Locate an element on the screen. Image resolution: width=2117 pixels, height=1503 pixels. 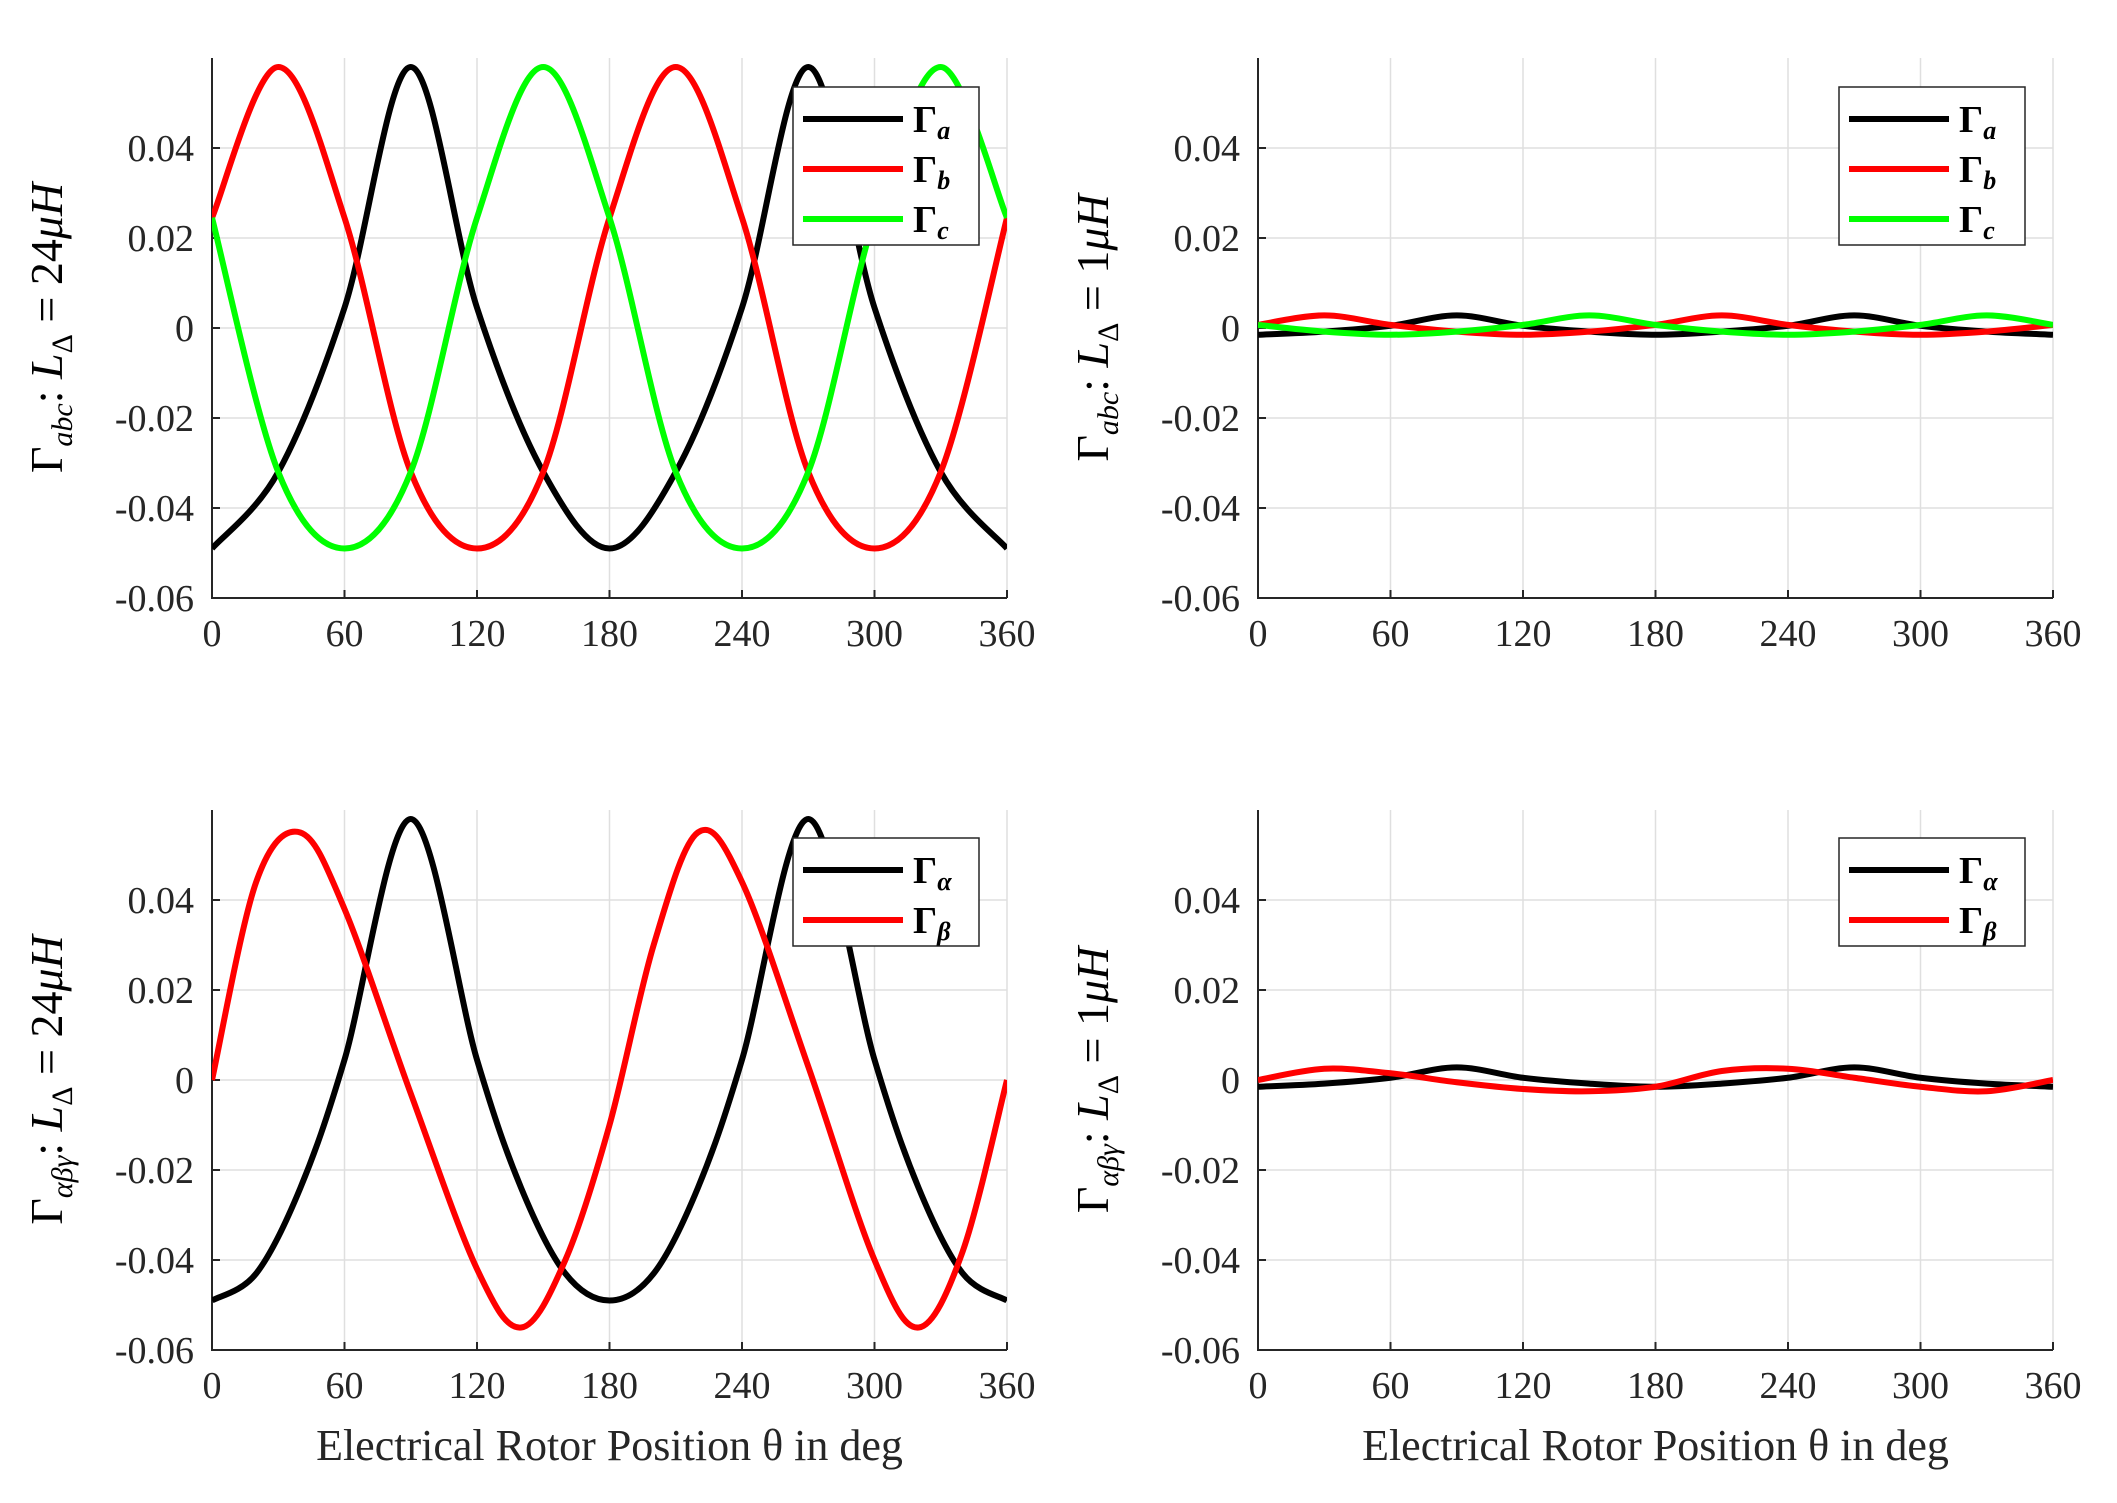
y-axis-label: Γαβγ: LΔ = 24μH is located at coordinates (50, 1078).